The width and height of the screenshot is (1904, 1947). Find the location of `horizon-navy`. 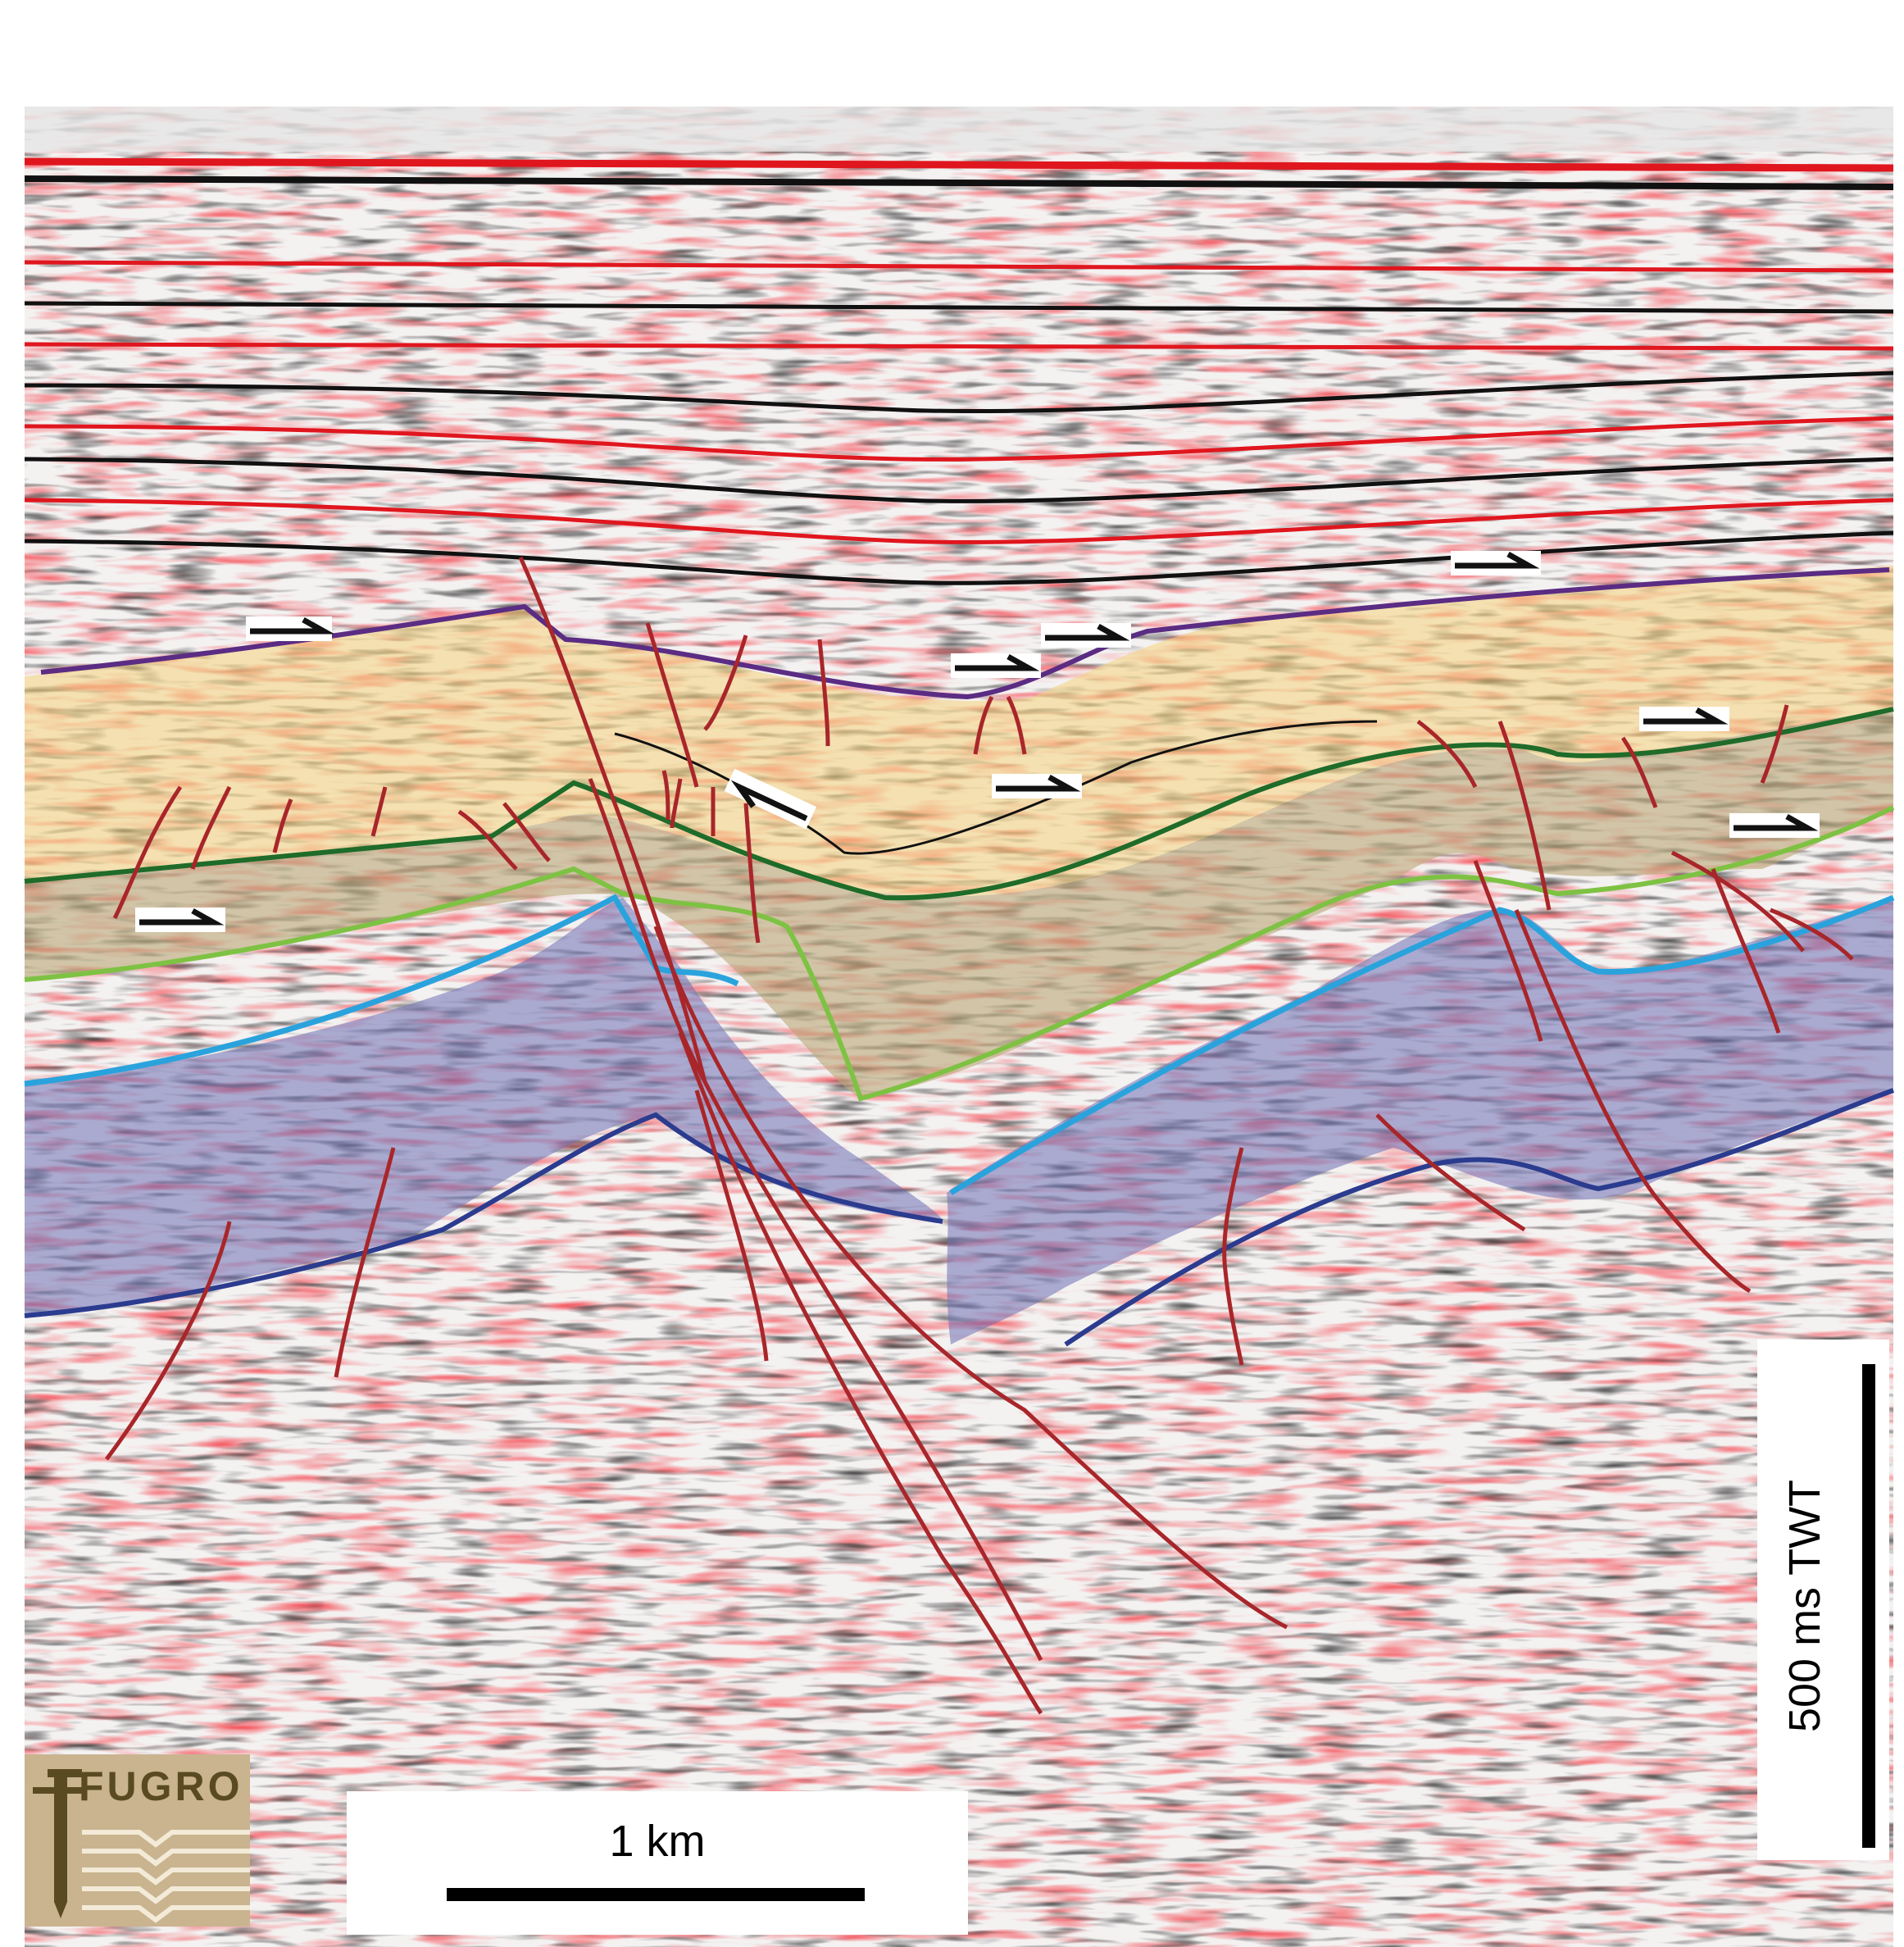

horizon-navy is located at coordinates (960, 1217).